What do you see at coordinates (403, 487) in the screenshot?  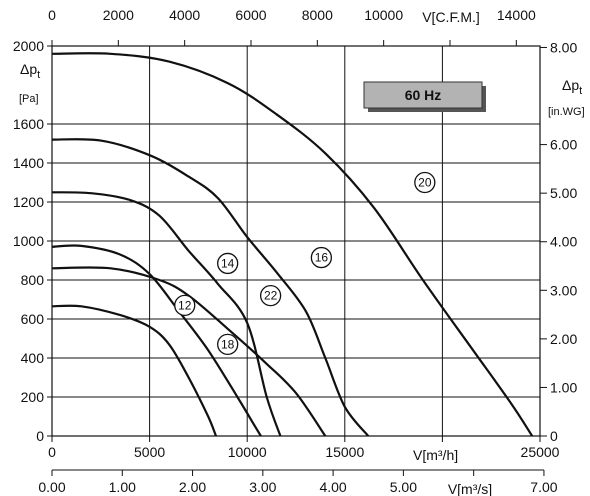 I see `secondary-tick-label: 5.00` at bounding box center [403, 487].